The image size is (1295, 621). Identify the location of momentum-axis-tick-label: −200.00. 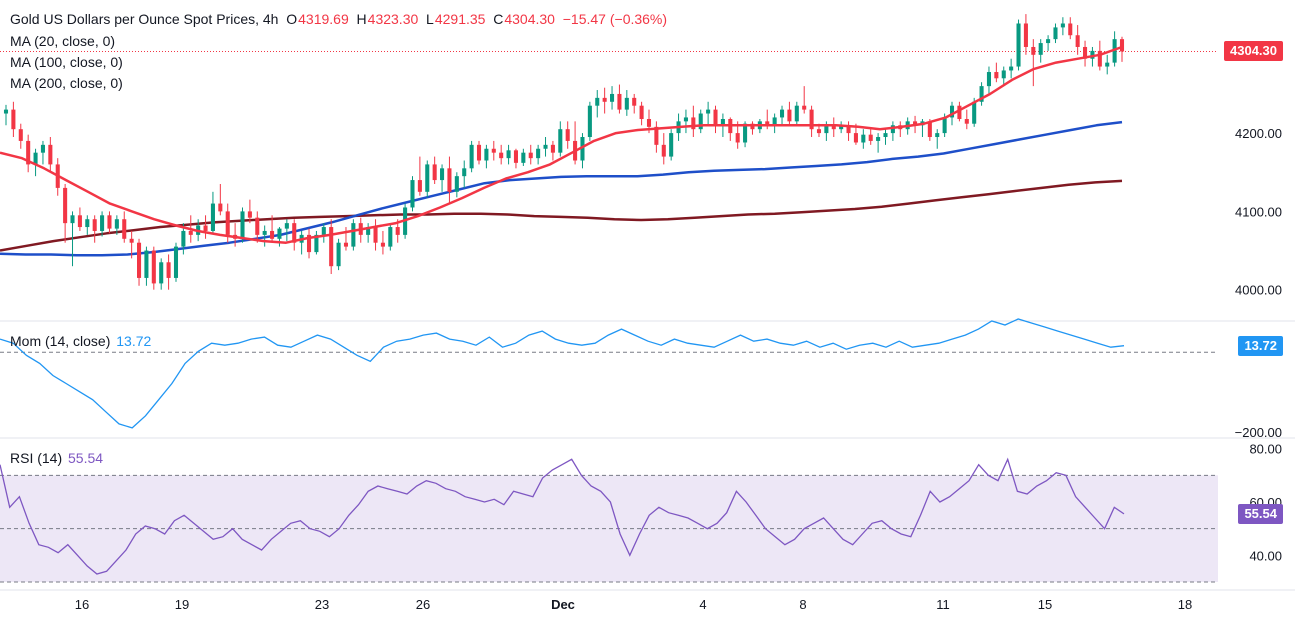
(1258, 432).